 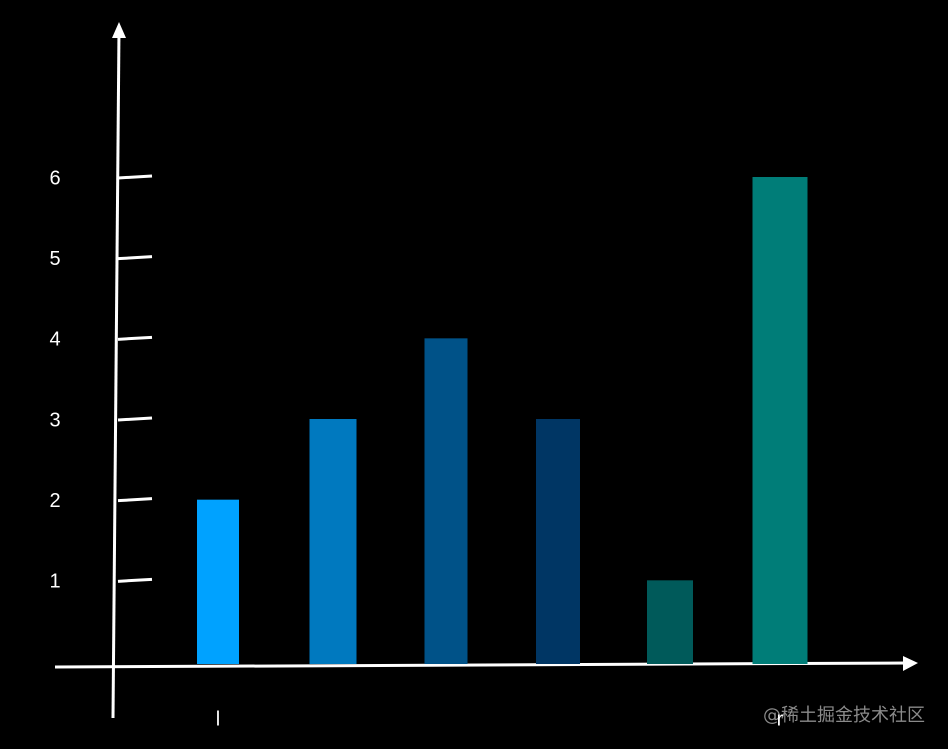 I want to click on y-axis, so click(x=116, y=374).